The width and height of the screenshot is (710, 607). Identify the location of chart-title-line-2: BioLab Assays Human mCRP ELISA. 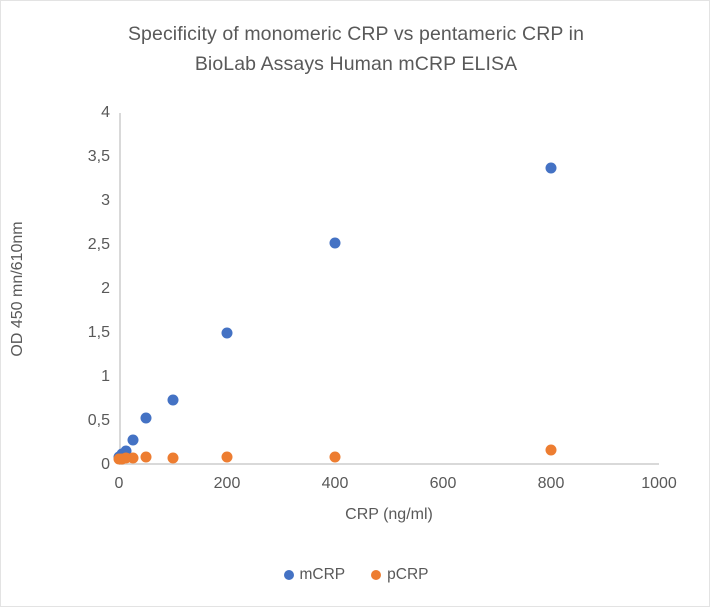
(356, 64).